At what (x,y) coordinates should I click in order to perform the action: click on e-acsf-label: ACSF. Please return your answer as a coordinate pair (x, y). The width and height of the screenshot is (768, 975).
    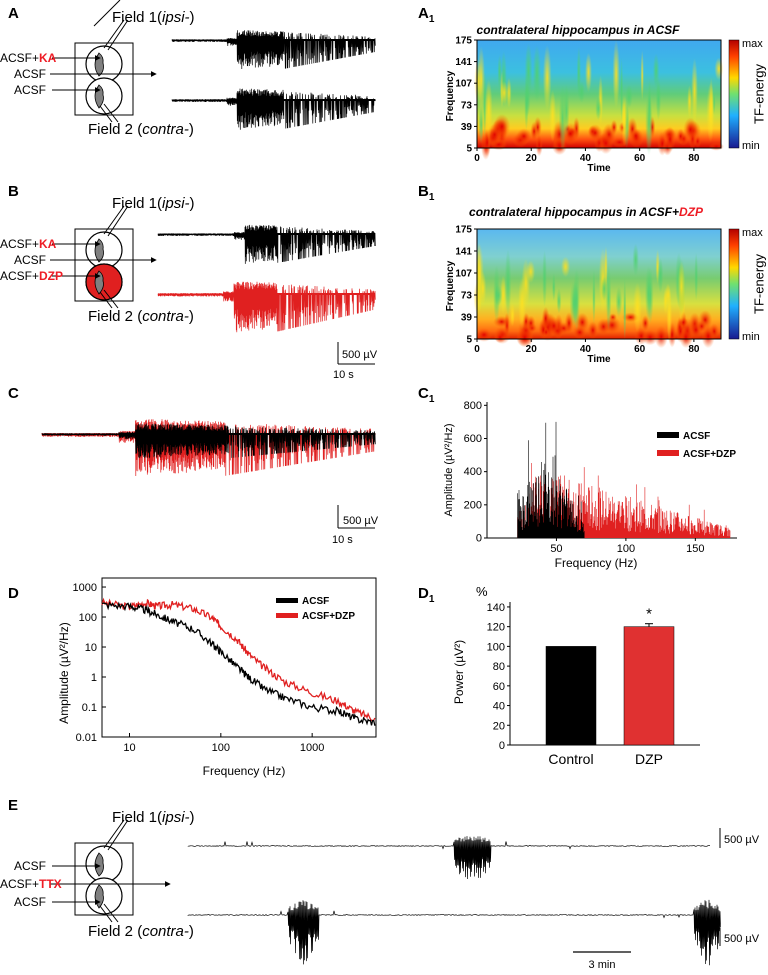
    Looking at the image, I should click on (30, 866).